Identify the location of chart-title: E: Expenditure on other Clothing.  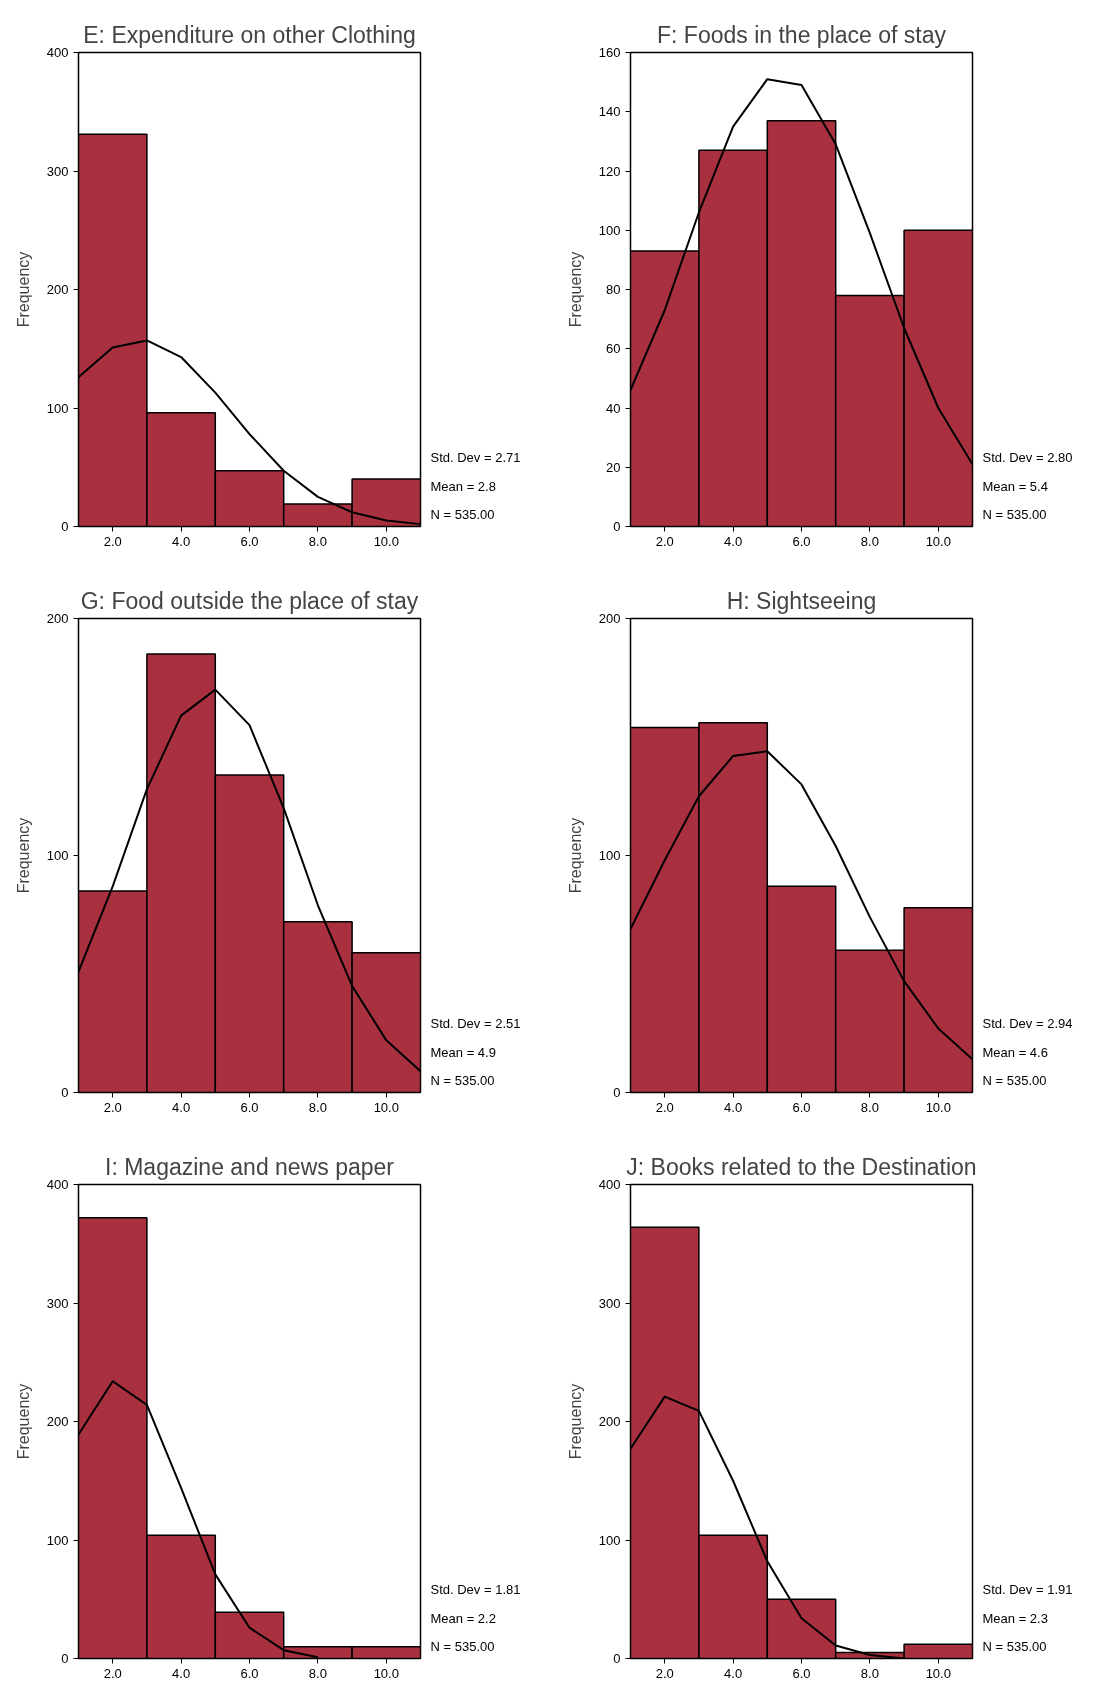
(249, 34).